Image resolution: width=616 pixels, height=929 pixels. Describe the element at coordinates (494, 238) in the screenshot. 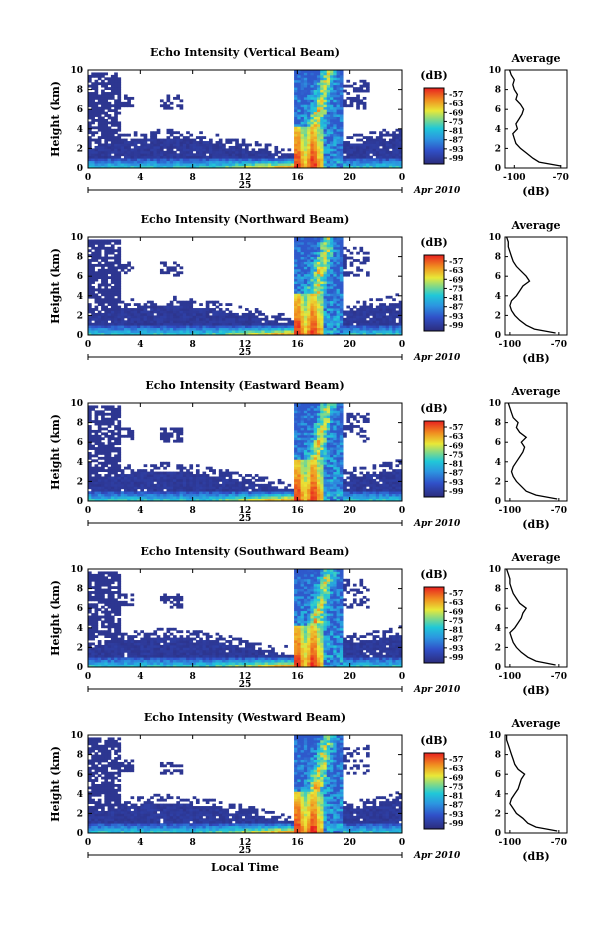

I see `profile-y-tick-label: 10` at that location.